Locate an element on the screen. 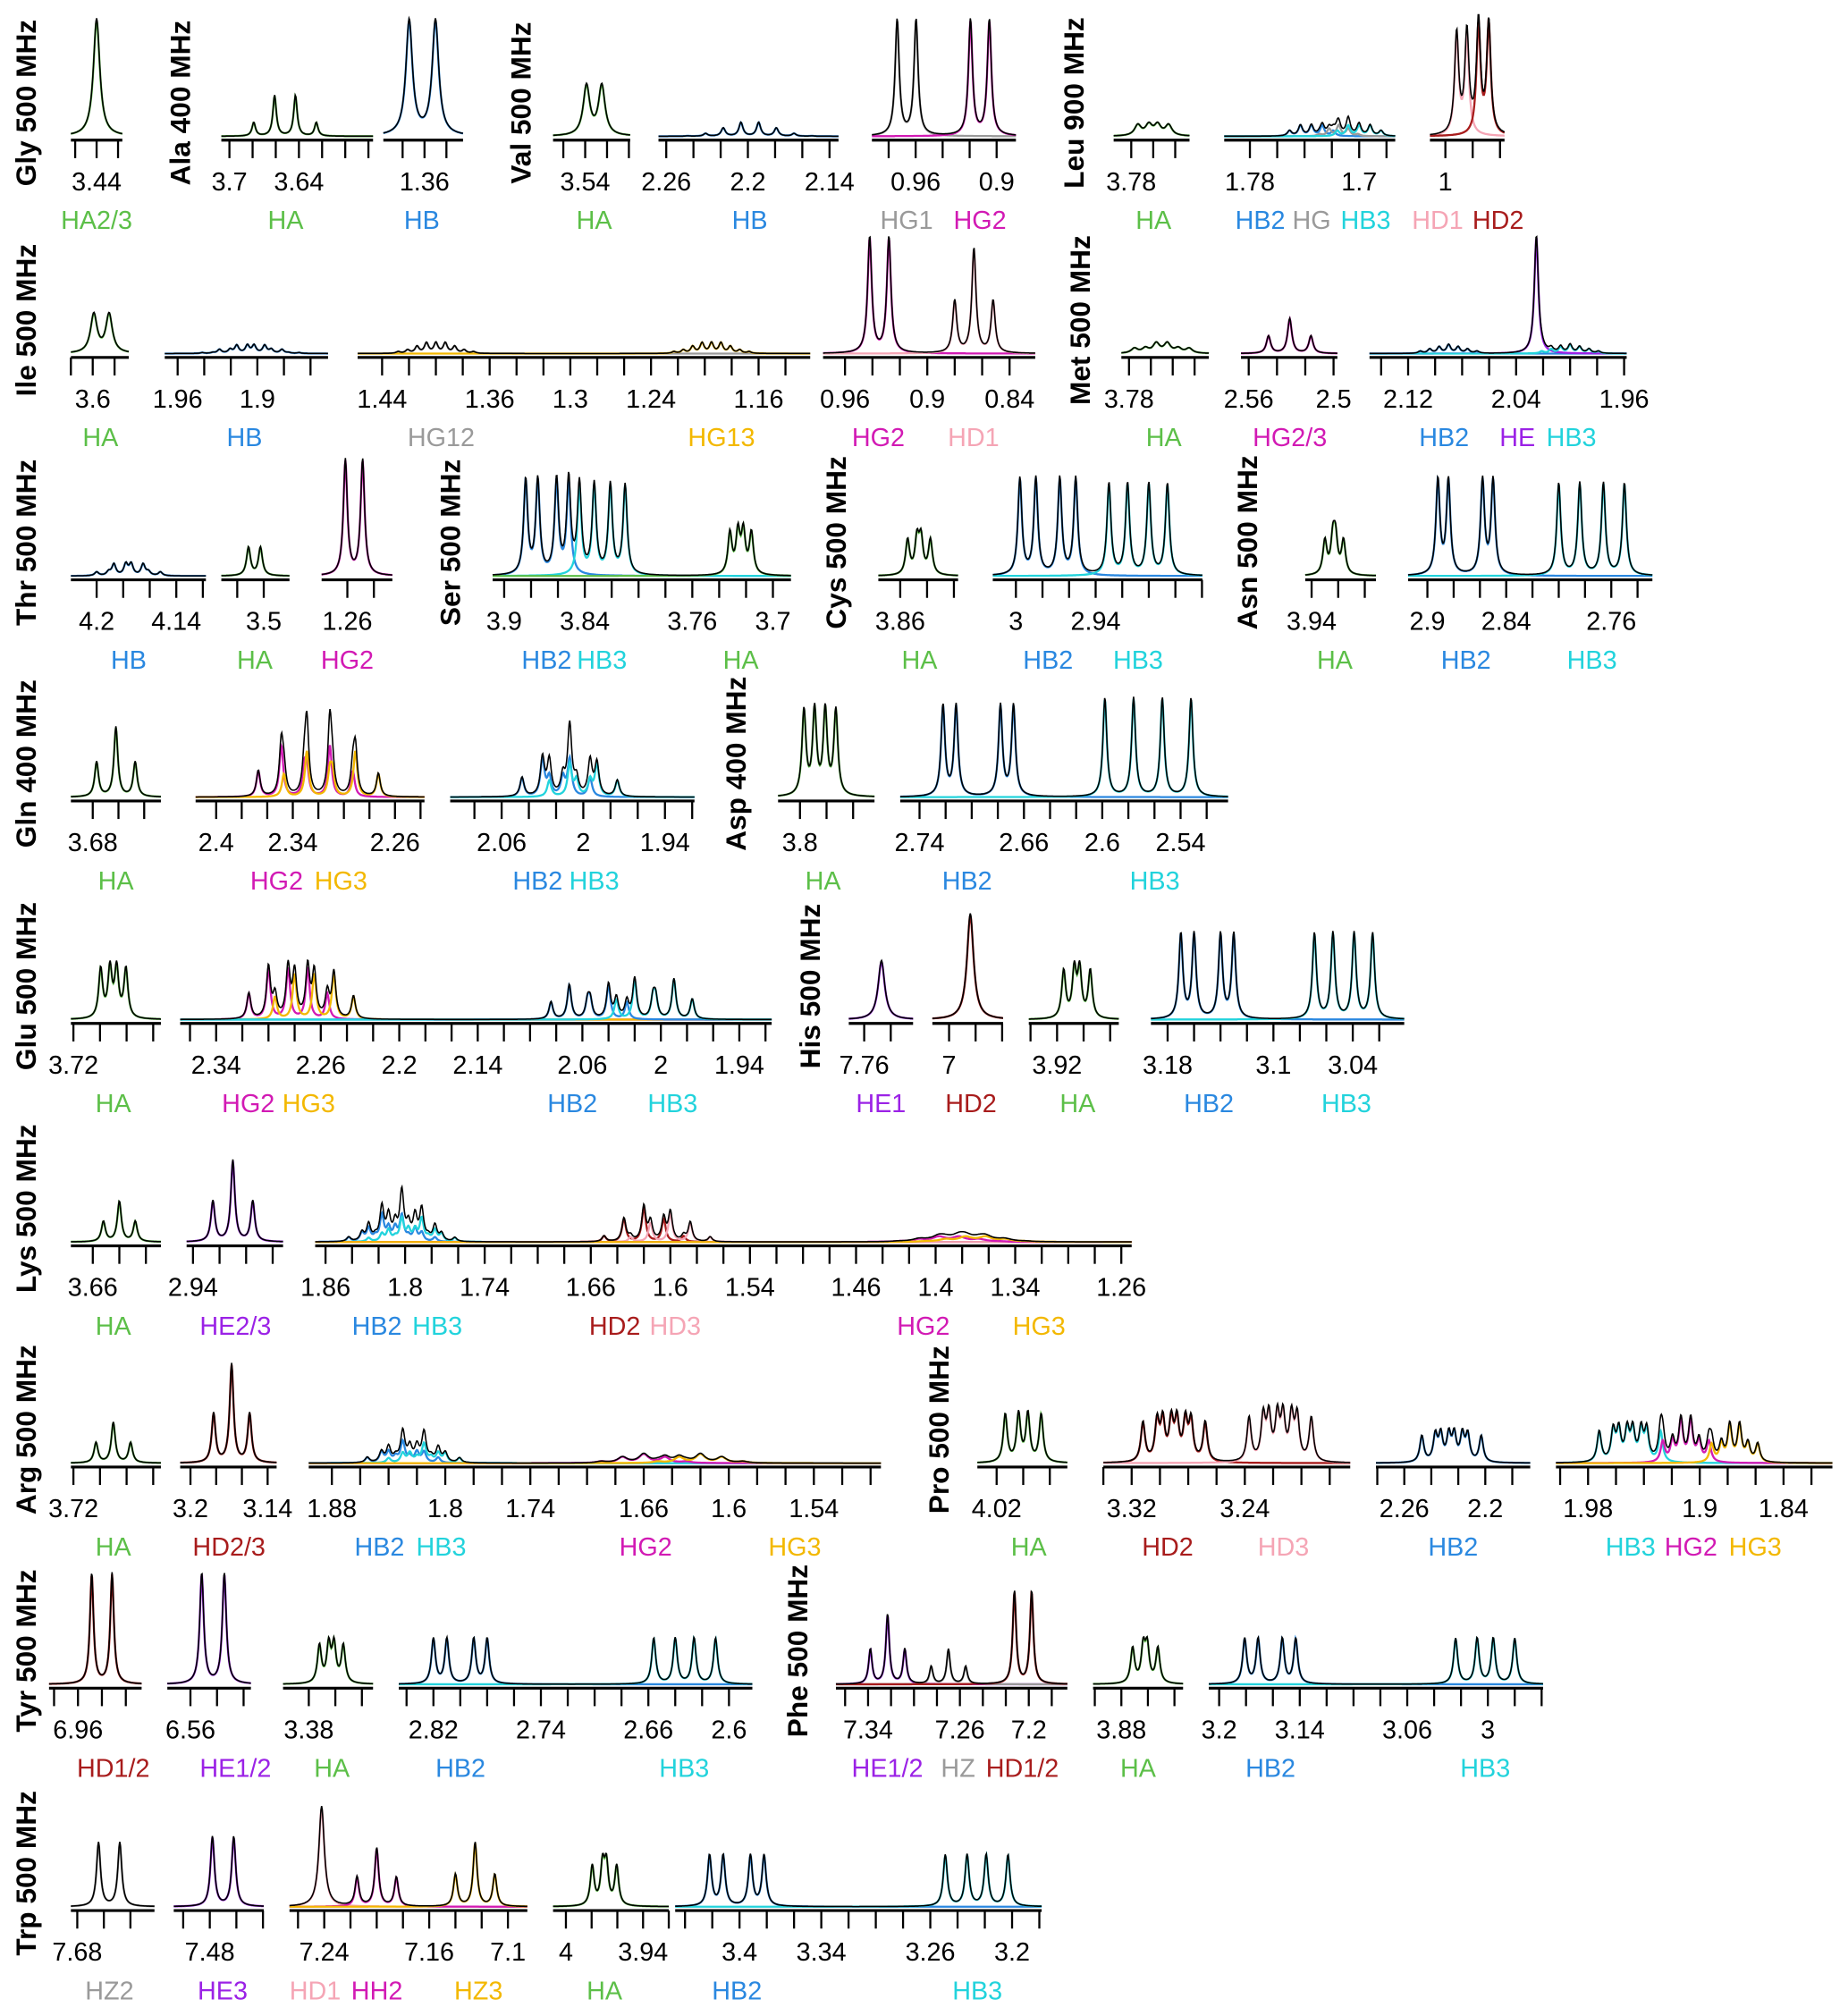 The image size is (1848, 2016). spectrum-segment: 7 is located at coordinates (968, 996).